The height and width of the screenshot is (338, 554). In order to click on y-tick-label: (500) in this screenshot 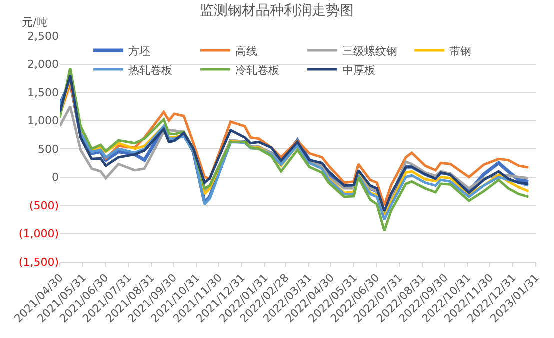, I will do `click(44, 205)`.